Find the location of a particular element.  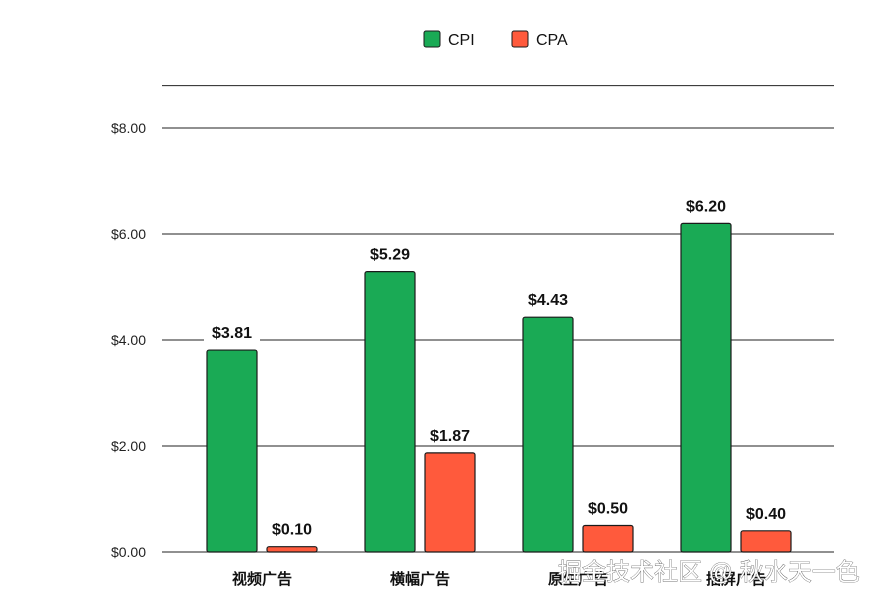

watermark-text: 掘金技术社区 @ 秋水天一色 is located at coordinates (709, 572).